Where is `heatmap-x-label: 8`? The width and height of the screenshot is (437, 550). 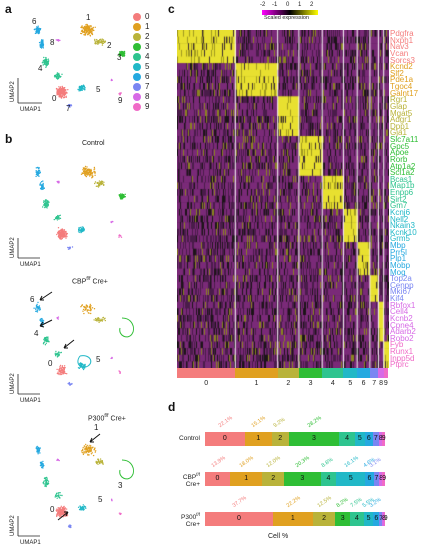
heatmap-x-label: 8 is located at coordinates (381, 383).